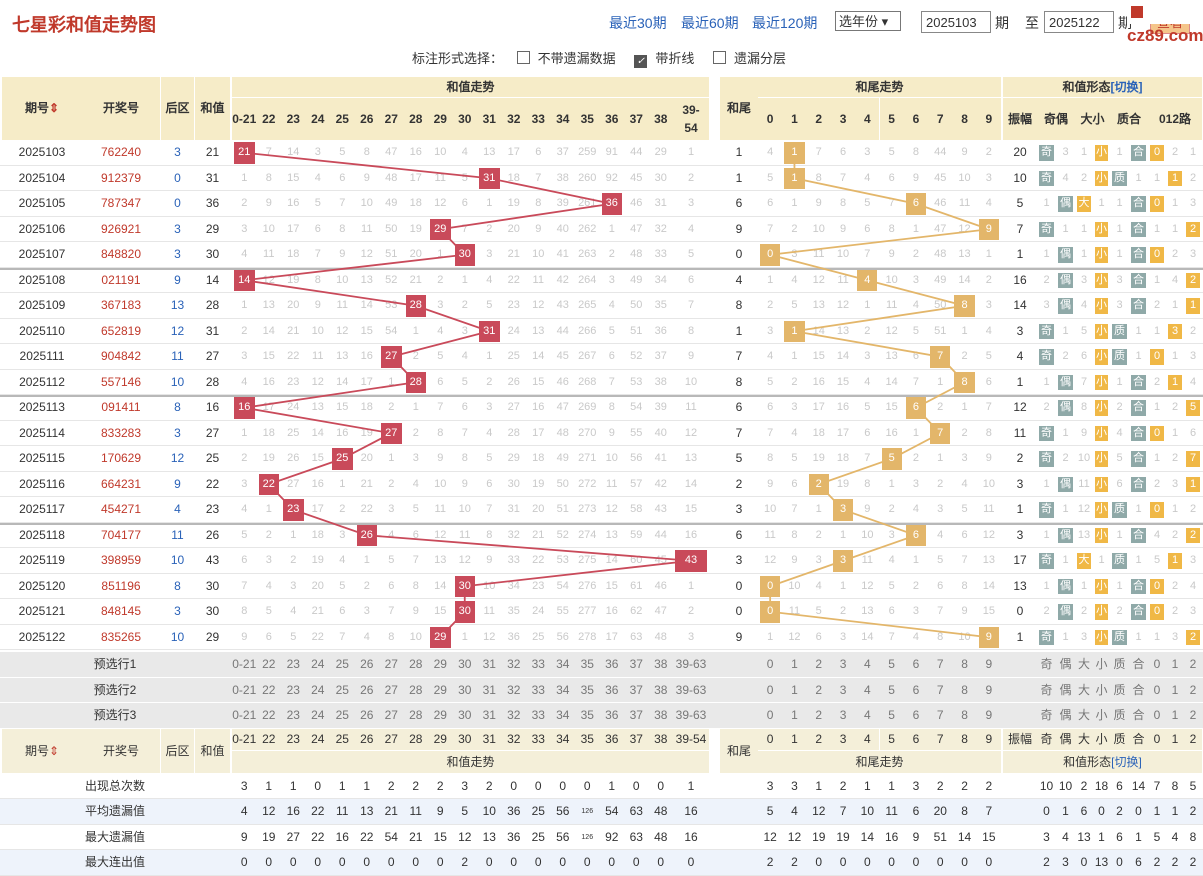 The height and width of the screenshot is (876, 1203). Describe the element at coordinates (269, 715) in the screenshot. I see `preselect-sum-cell: 22` at that location.